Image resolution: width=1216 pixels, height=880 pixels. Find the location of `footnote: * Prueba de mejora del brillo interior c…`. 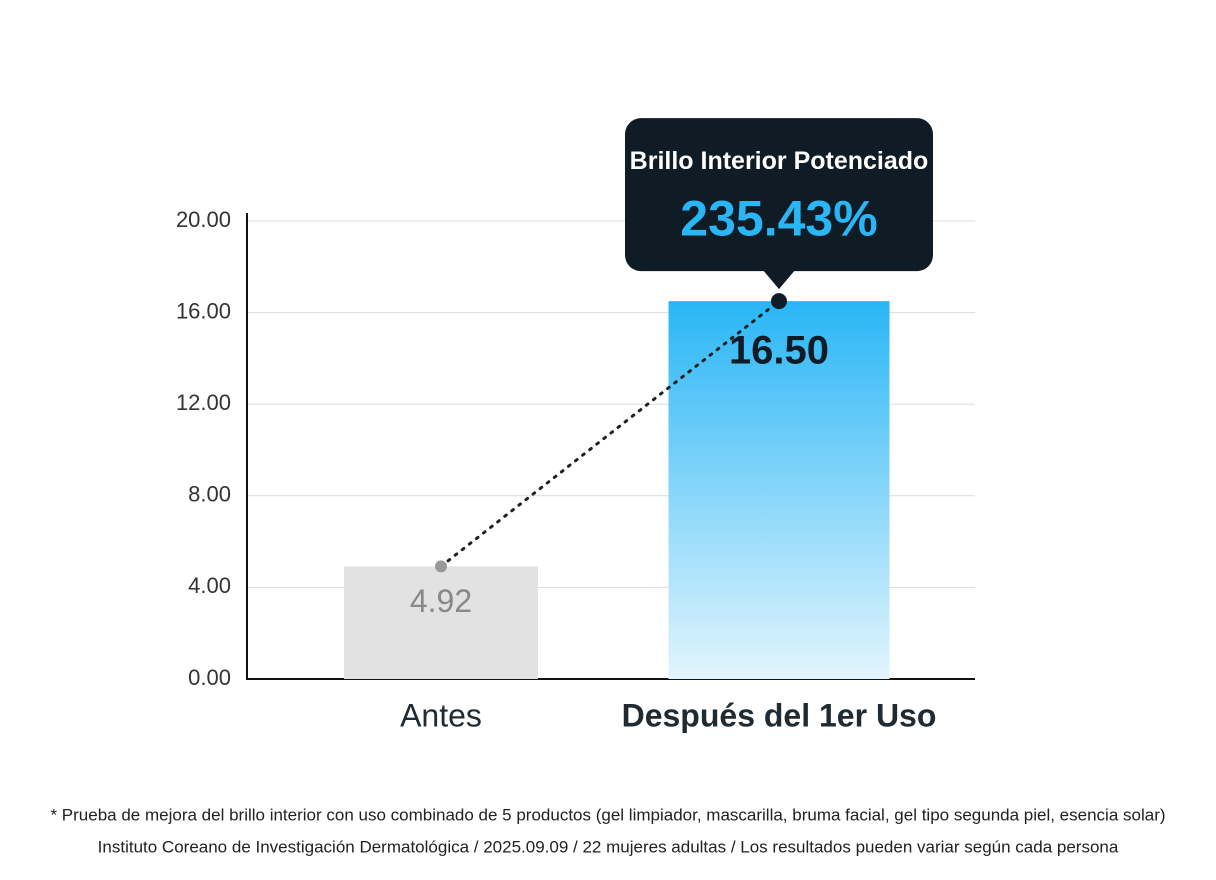

footnote: * Prueba de mejora del brillo interior c… is located at coordinates (607, 814).